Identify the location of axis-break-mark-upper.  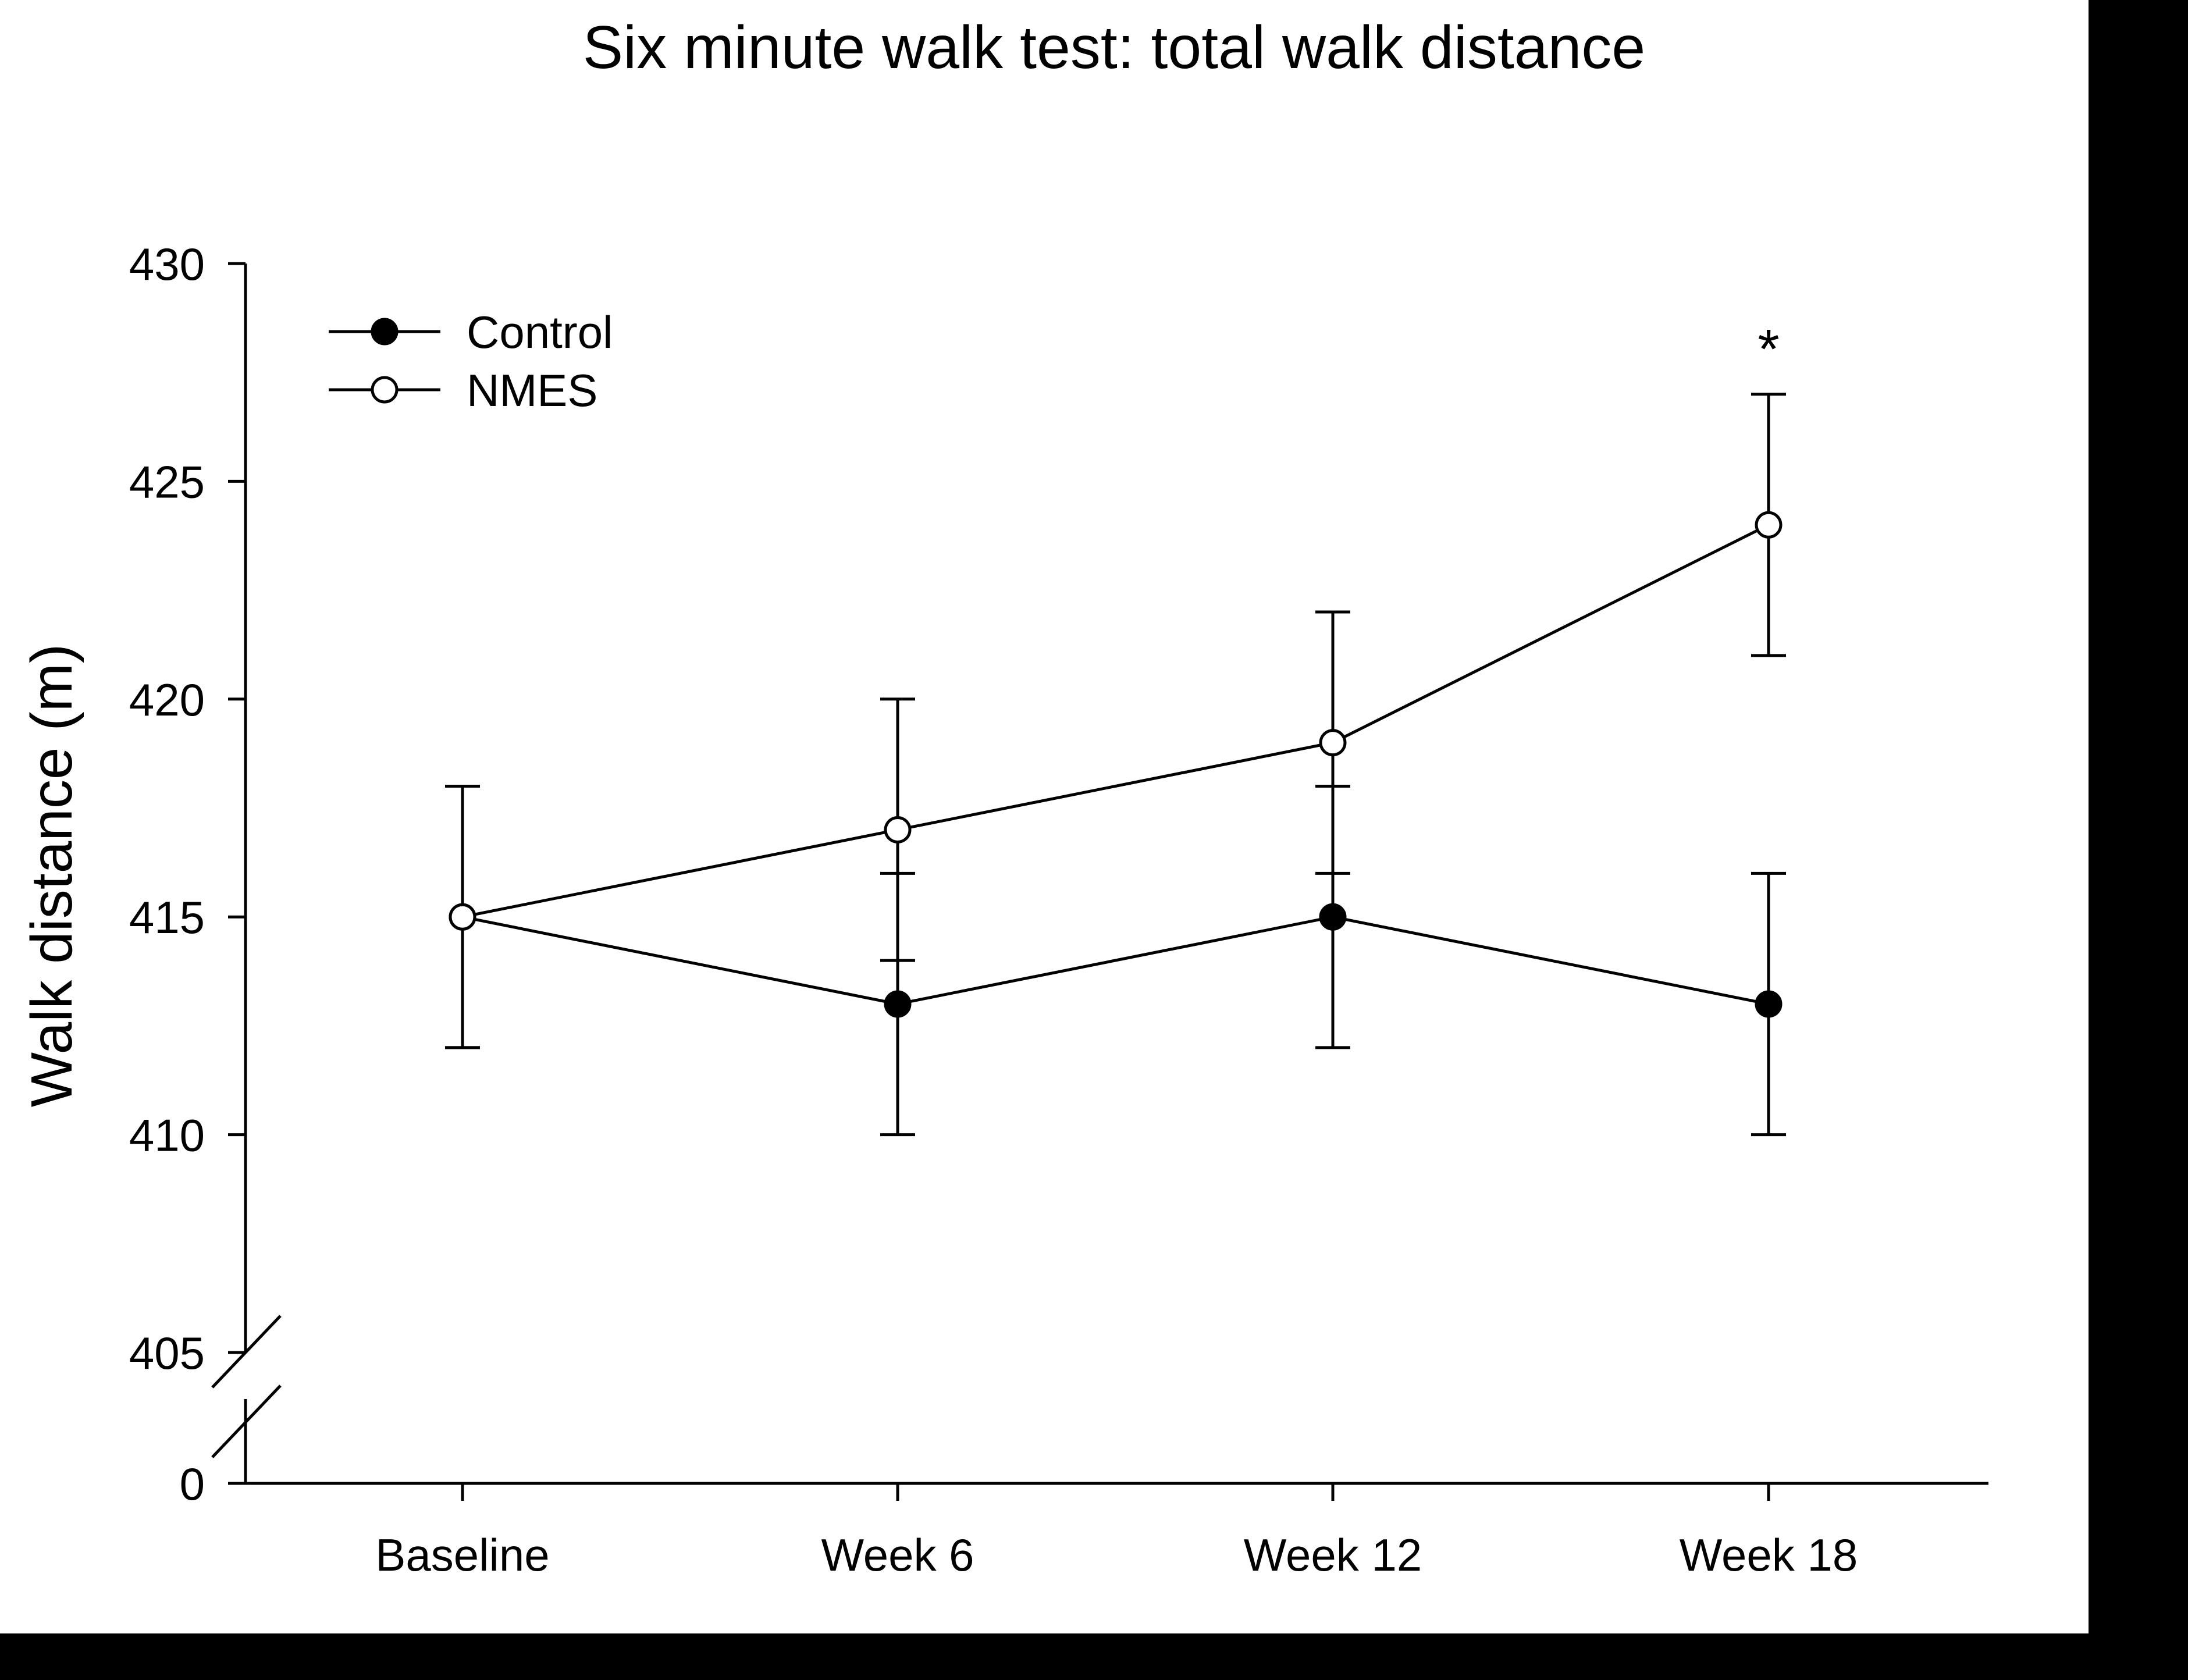
(246, 1352).